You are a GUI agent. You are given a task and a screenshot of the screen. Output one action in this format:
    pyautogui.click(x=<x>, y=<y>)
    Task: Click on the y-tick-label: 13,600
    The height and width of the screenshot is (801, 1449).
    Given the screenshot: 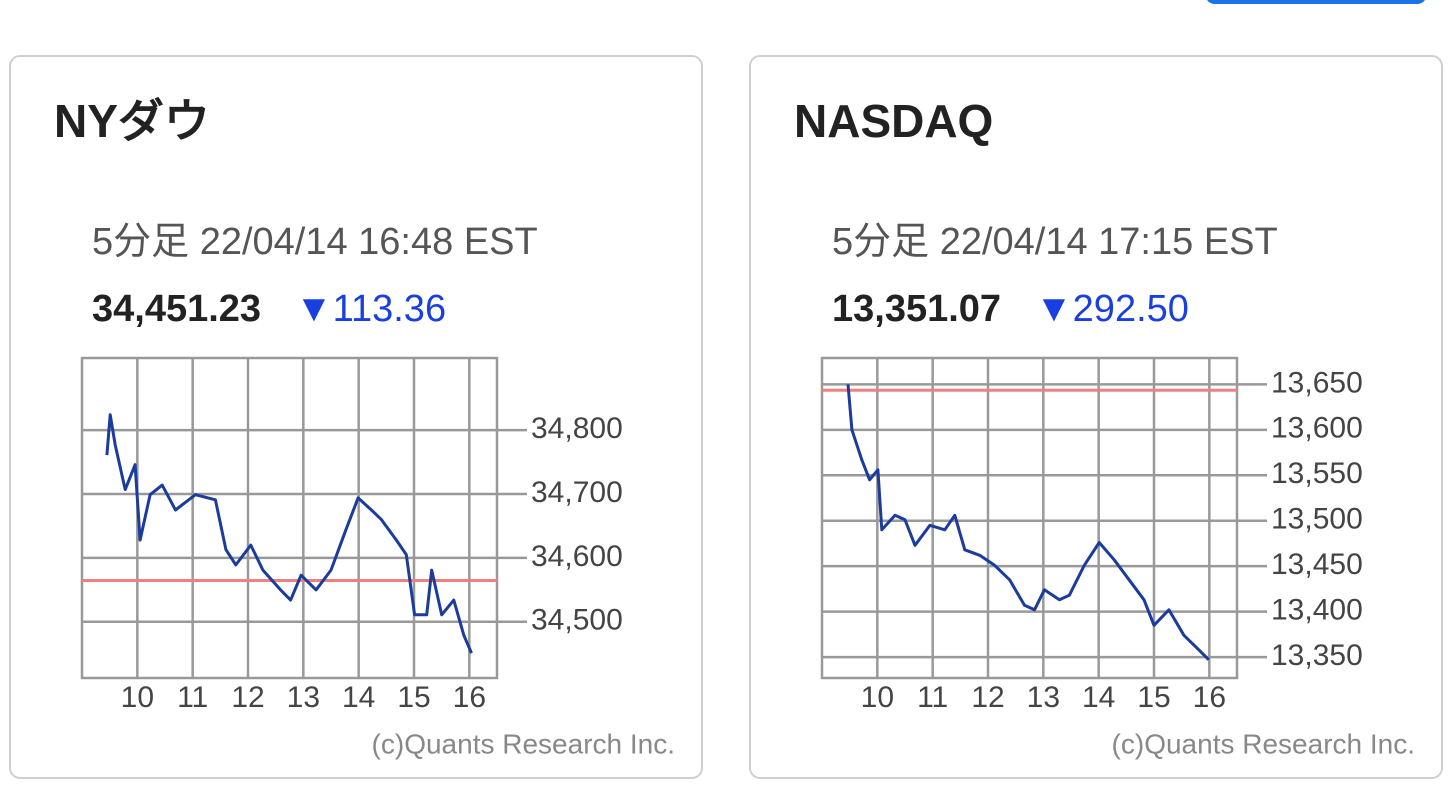 What is the action you would take?
    pyautogui.click(x=1317, y=428)
    